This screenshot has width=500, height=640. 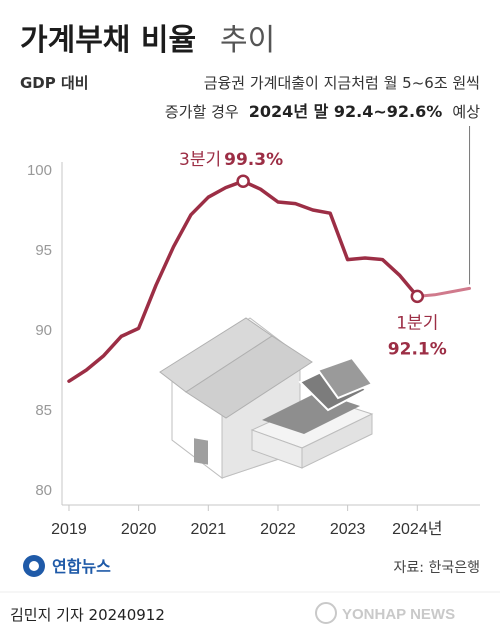 What do you see at coordinates (39, 170) in the screenshot?
I see `y-tick-label: 100` at bounding box center [39, 170].